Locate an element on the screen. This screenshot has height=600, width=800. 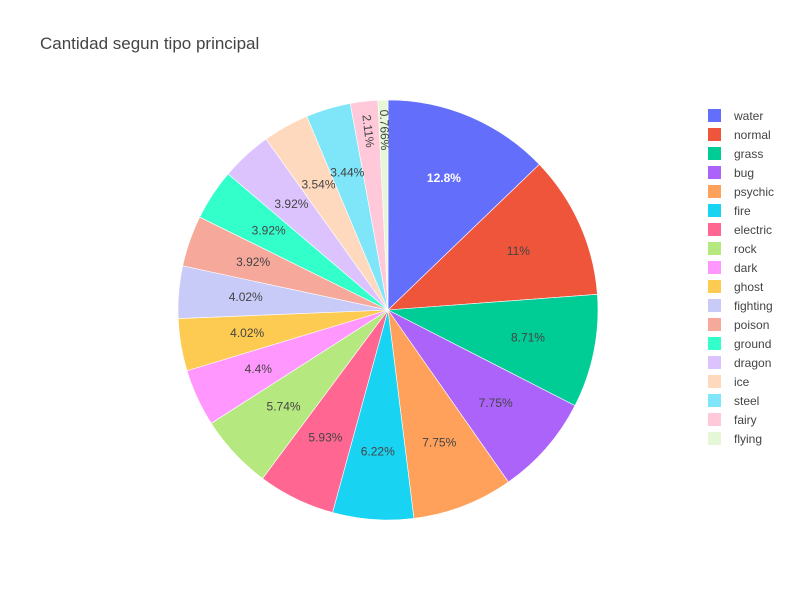
legend-item-dragon: dragon is located at coordinates (741, 362).